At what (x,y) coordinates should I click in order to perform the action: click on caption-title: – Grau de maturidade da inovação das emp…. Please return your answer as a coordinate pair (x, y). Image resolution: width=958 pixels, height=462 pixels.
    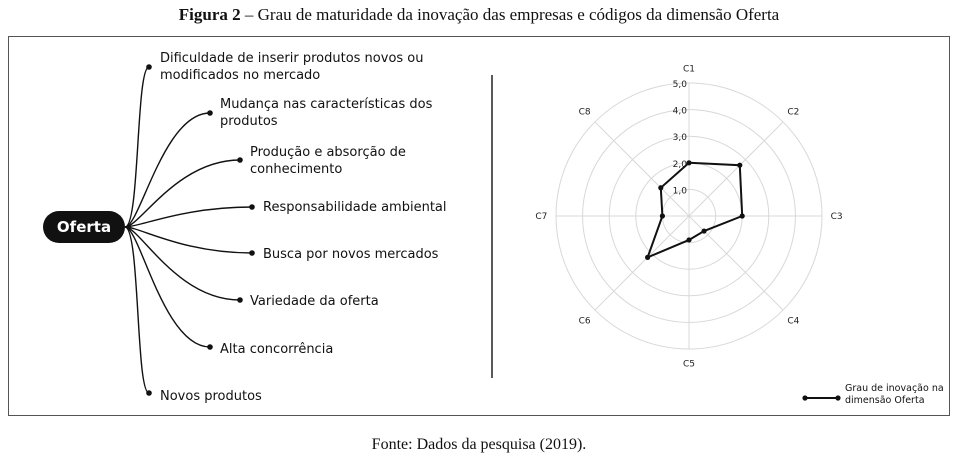
    Looking at the image, I should click on (510, 14).